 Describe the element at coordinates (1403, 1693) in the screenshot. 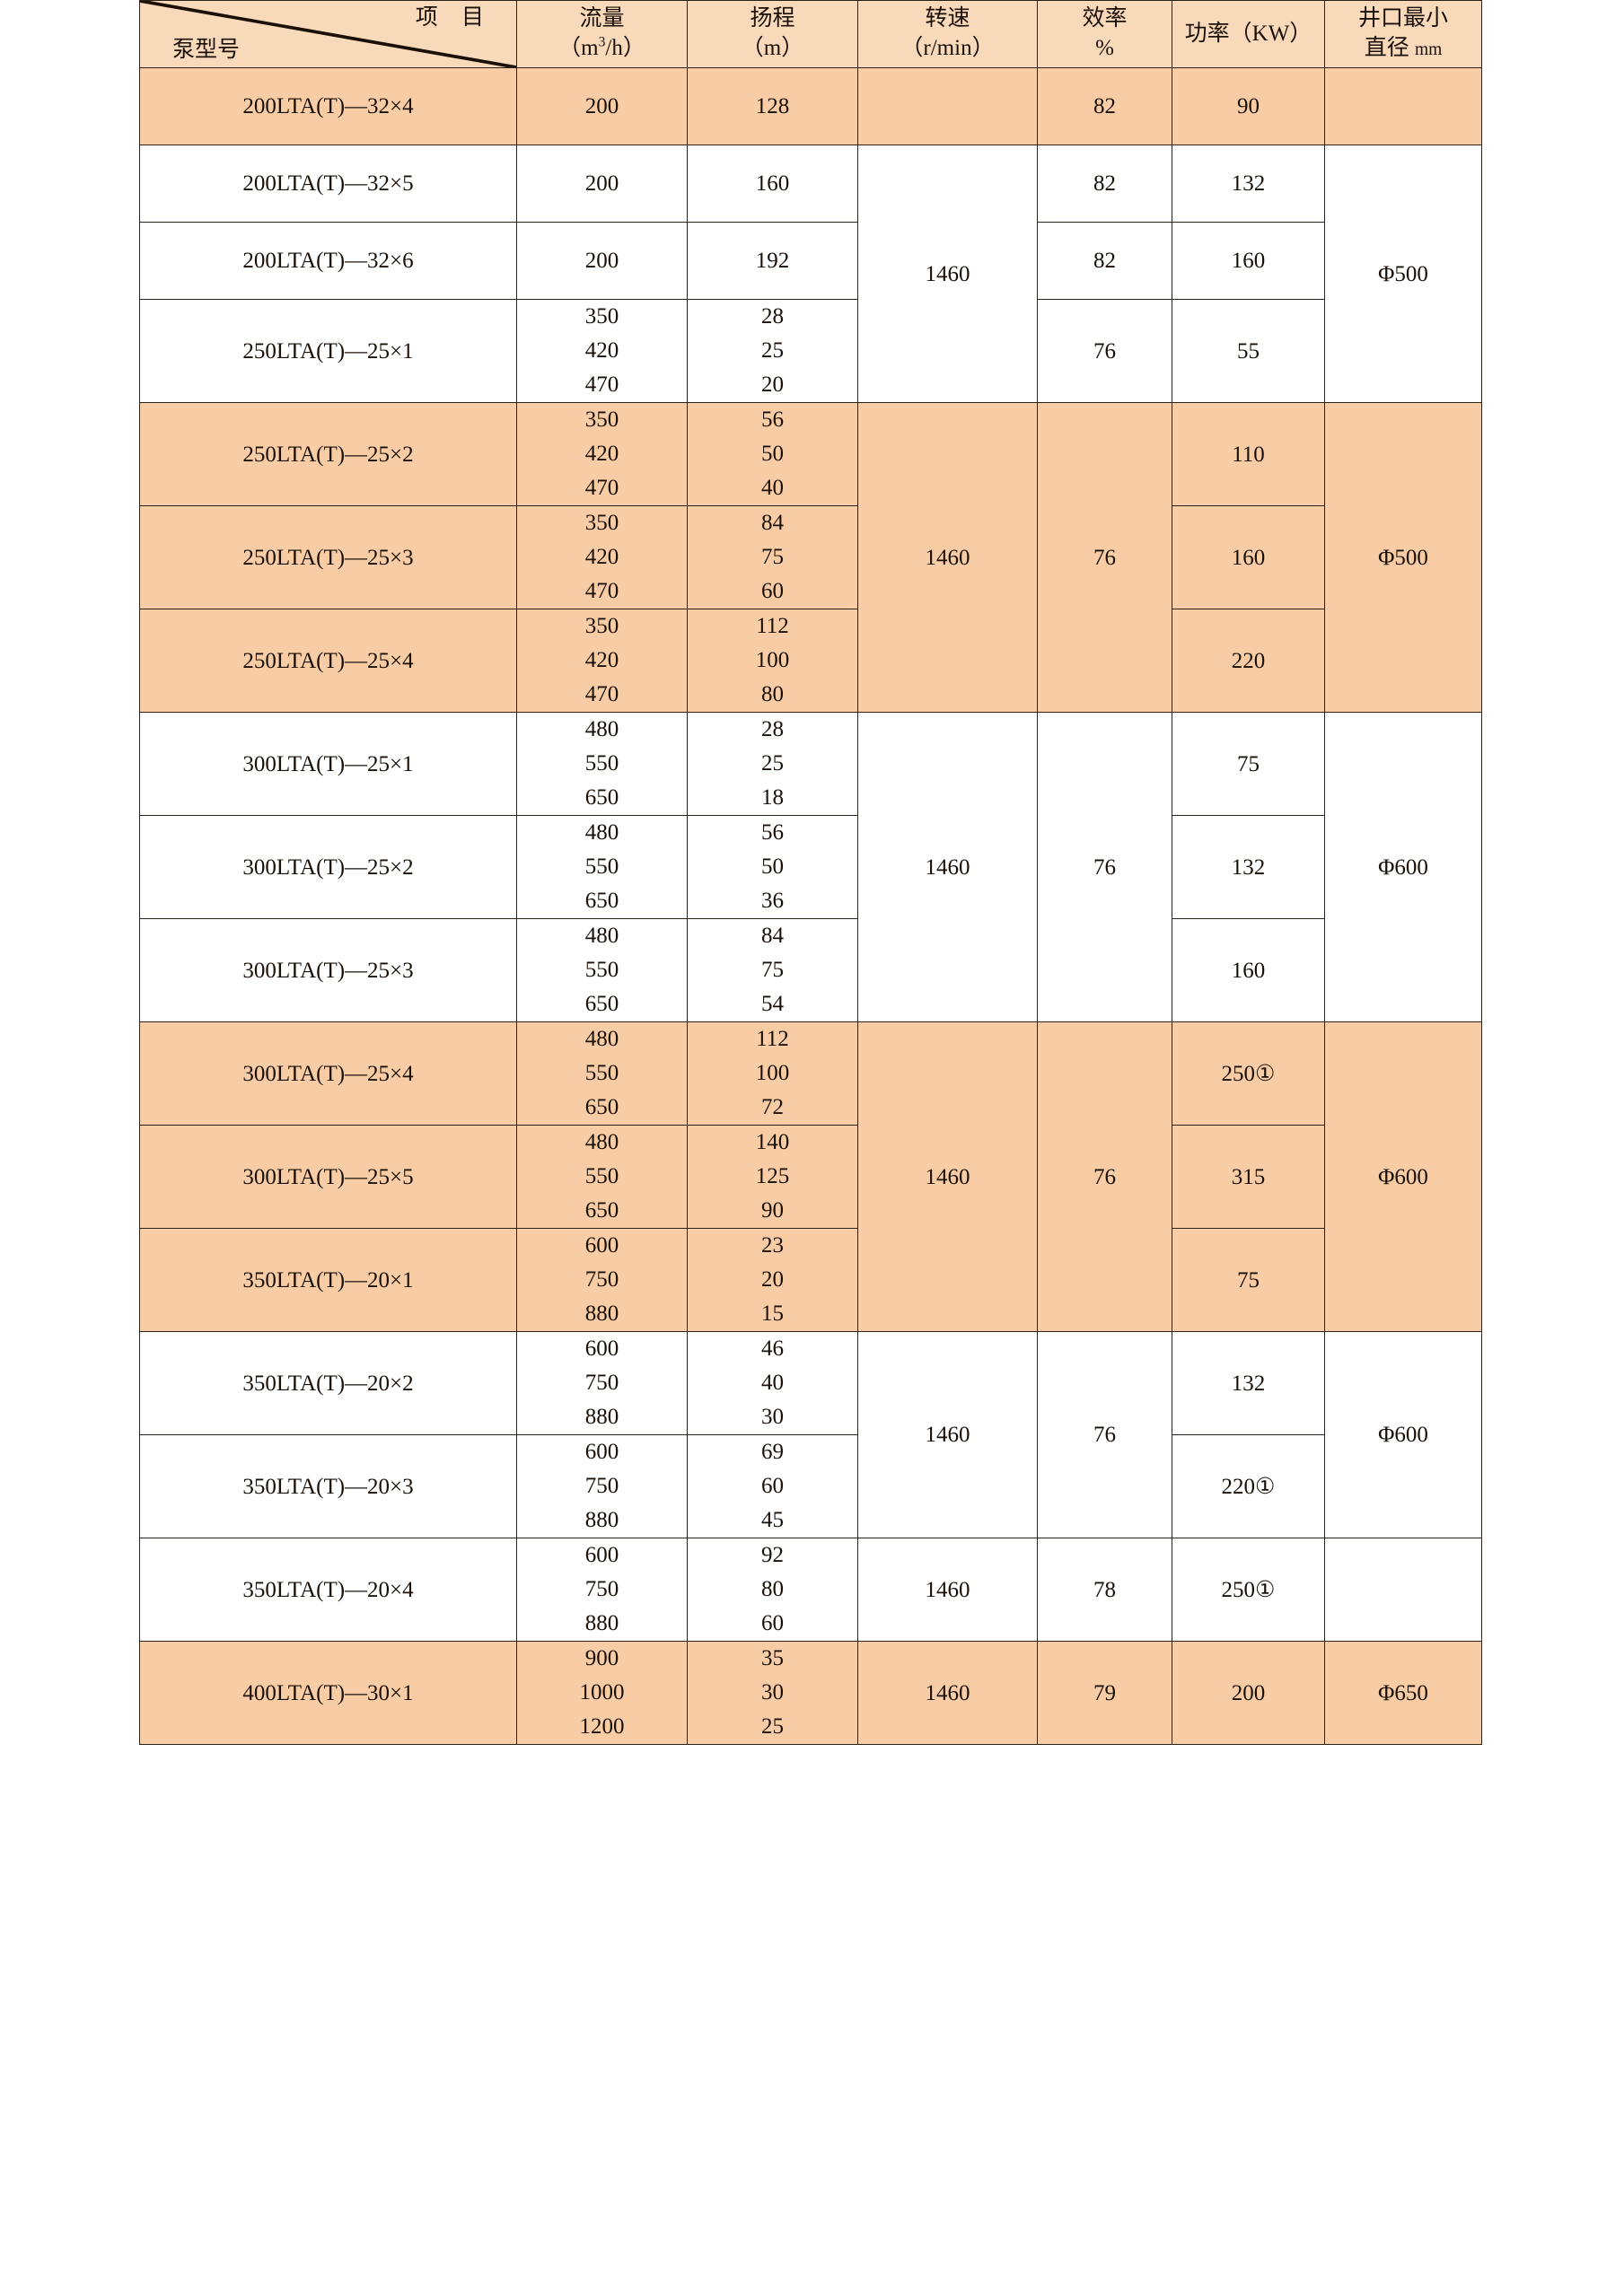

I see `cell-wellhead-diameter: Φ650` at that location.